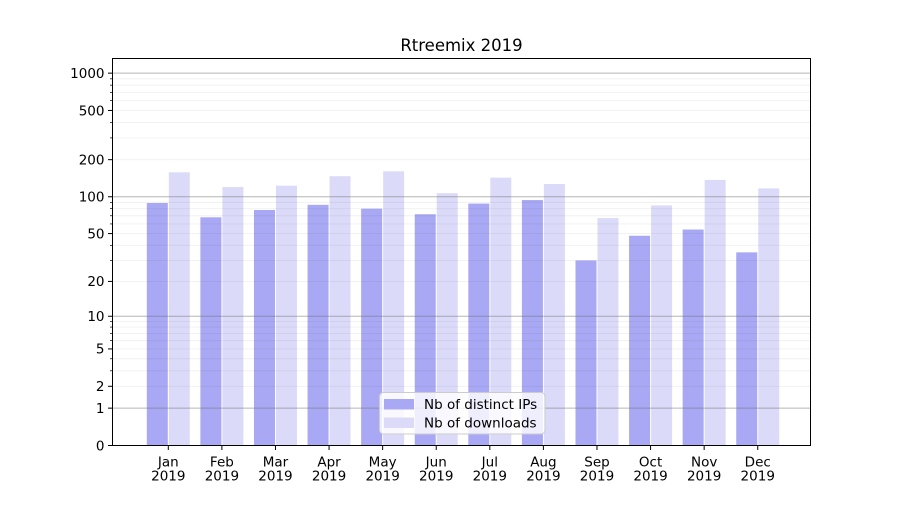 This screenshot has width=900, height=505. I want to click on x-tick-label-year-sep: 2019, so click(597, 477).